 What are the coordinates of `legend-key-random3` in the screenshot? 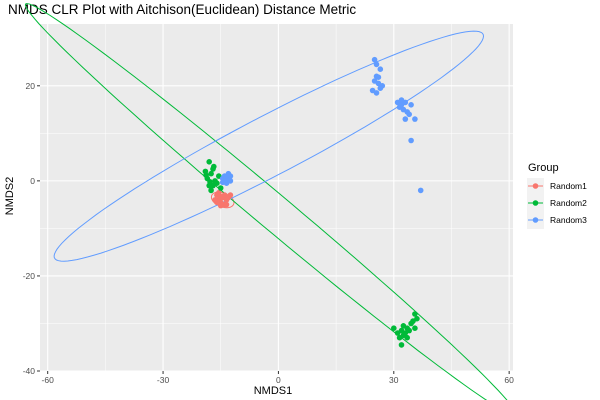 It's located at (535, 220).